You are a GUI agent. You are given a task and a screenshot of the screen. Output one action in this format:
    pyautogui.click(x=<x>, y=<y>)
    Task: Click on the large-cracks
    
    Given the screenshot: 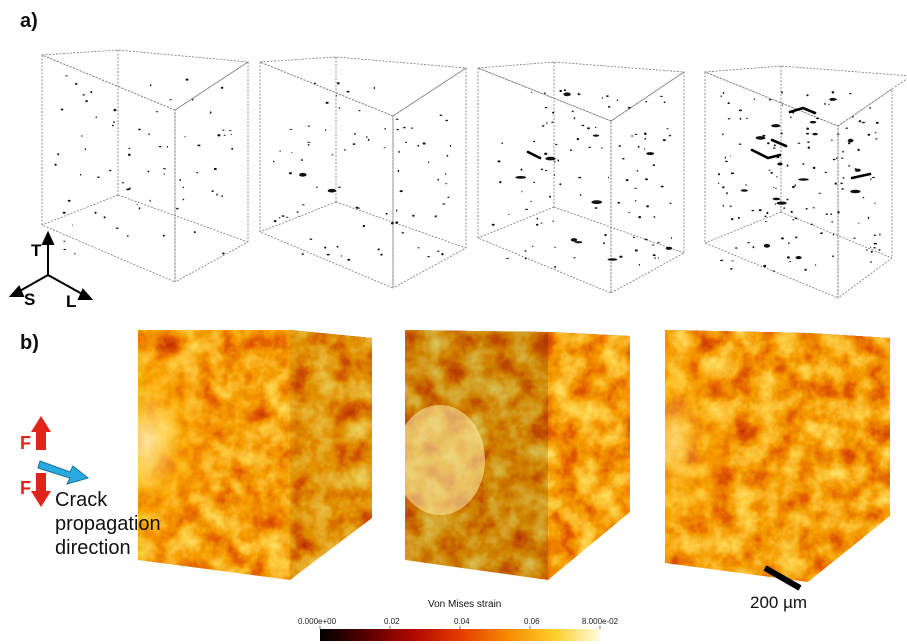 What is the action you would take?
    pyautogui.click(x=699, y=143)
    